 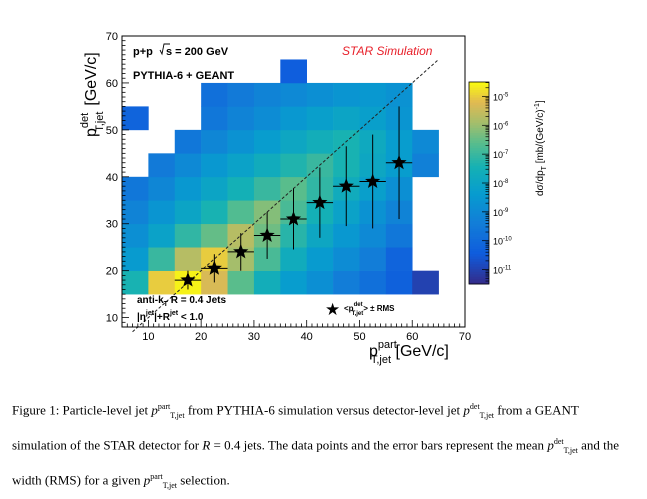 What do you see at coordinates (501, 97) in the screenshot?
I see `z-tick-label: 10-5` at bounding box center [501, 97].